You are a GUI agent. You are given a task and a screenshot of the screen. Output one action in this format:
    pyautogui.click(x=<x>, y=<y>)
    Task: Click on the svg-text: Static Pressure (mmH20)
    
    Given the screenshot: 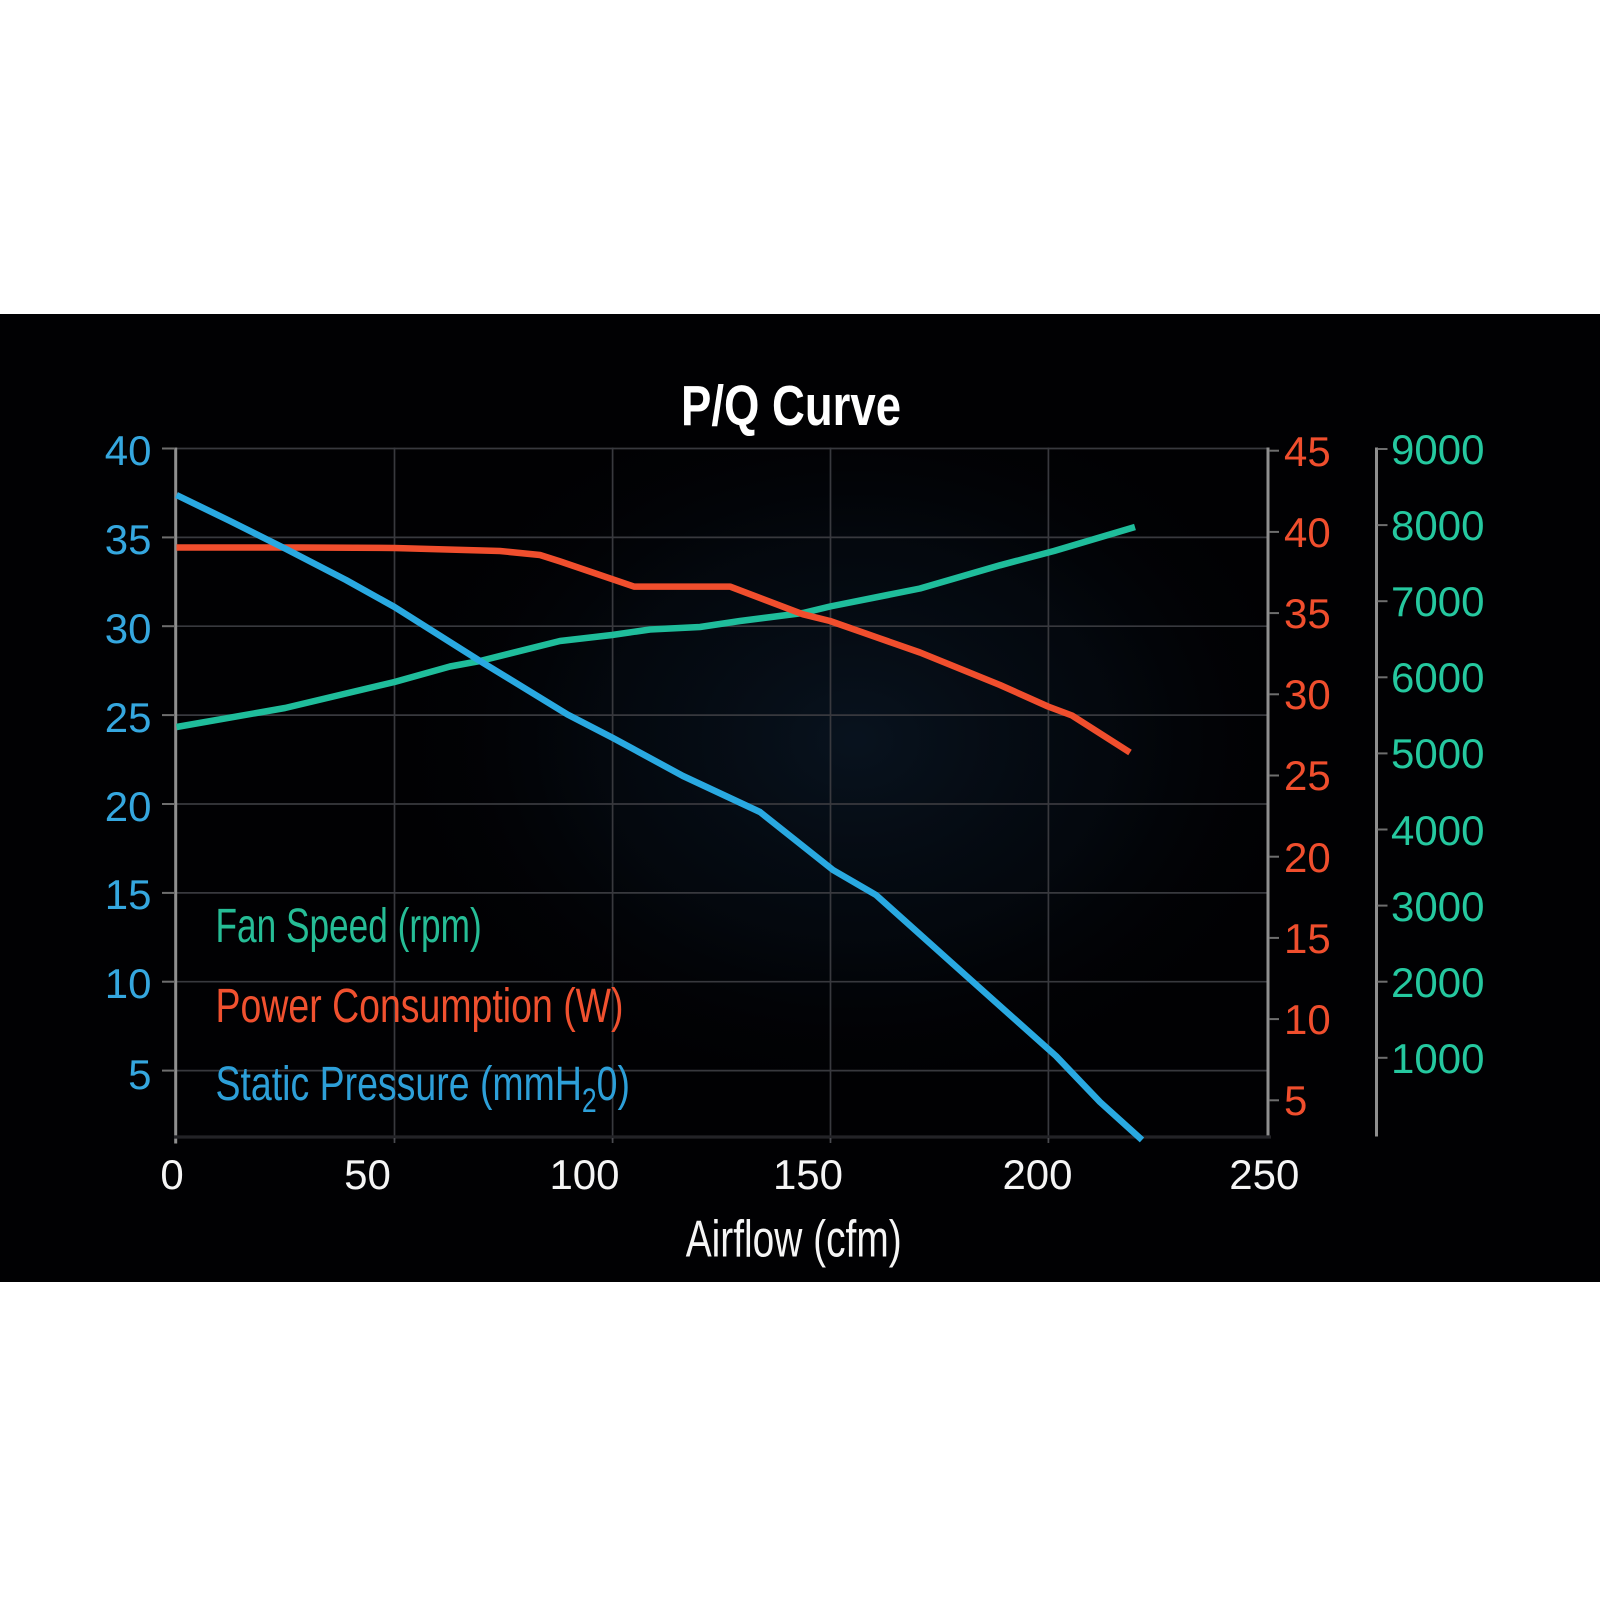 What is the action you would take?
    pyautogui.click(x=423, y=1089)
    